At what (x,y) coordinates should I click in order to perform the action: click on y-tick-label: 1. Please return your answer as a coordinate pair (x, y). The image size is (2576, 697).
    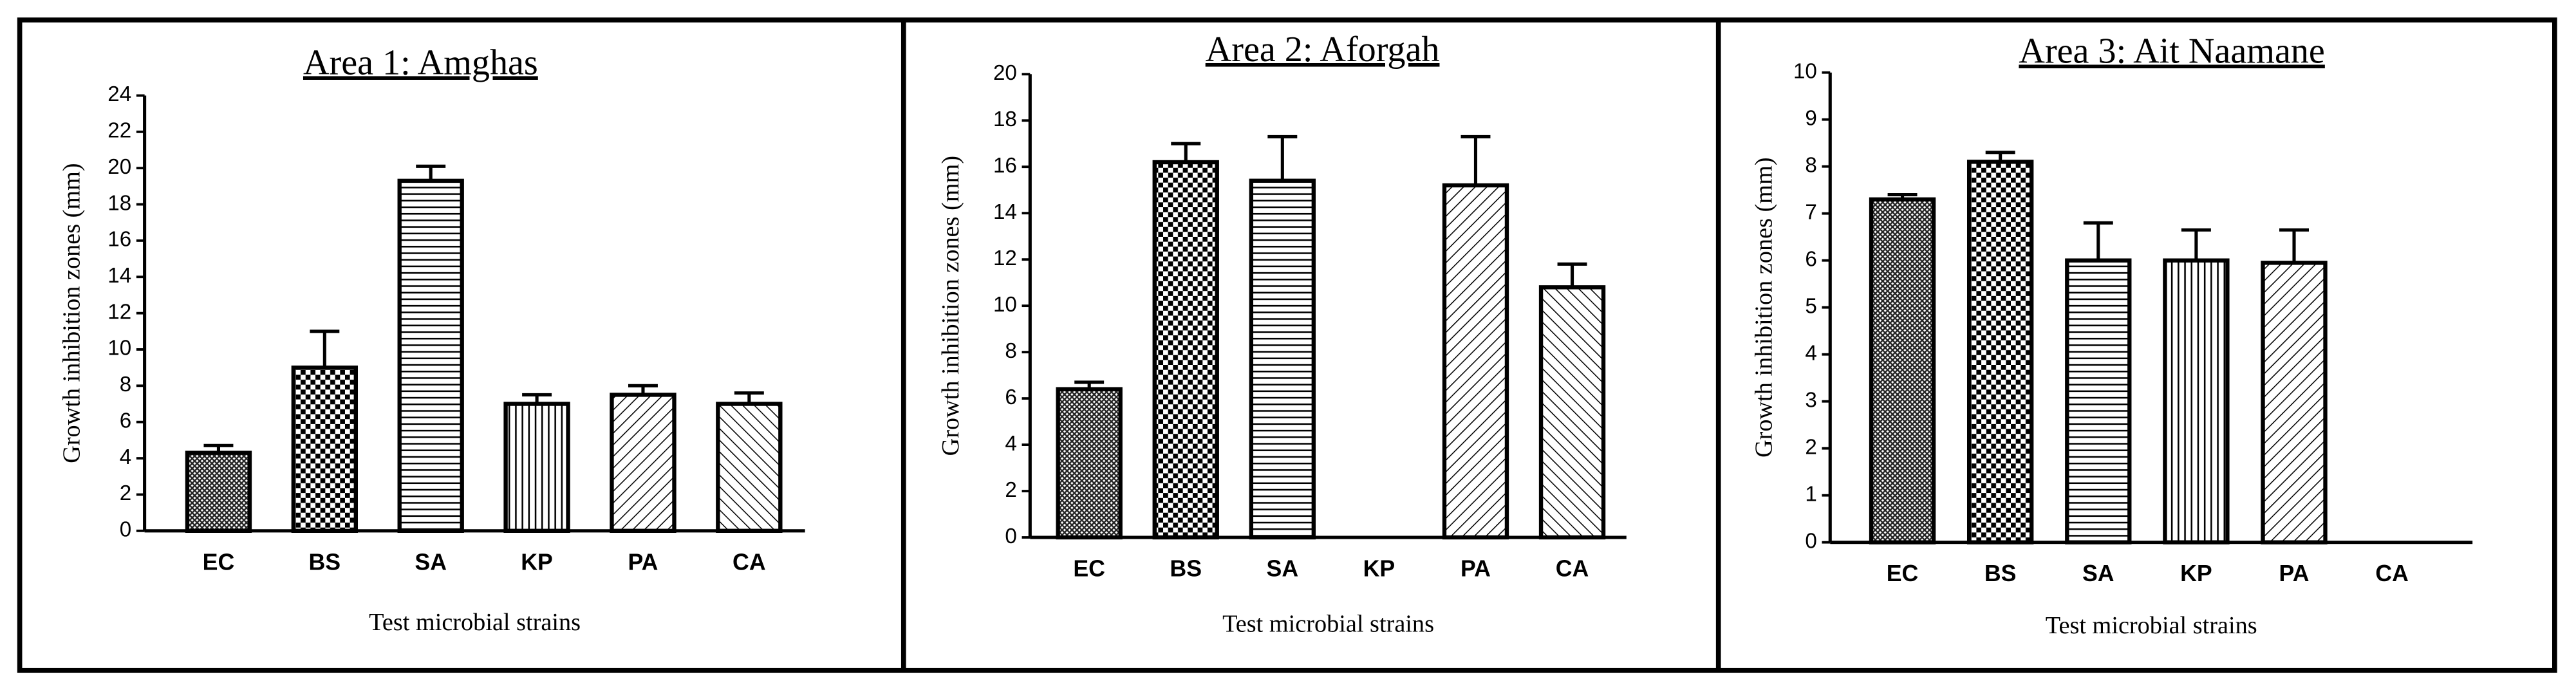
    Looking at the image, I should click on (1810, 494).